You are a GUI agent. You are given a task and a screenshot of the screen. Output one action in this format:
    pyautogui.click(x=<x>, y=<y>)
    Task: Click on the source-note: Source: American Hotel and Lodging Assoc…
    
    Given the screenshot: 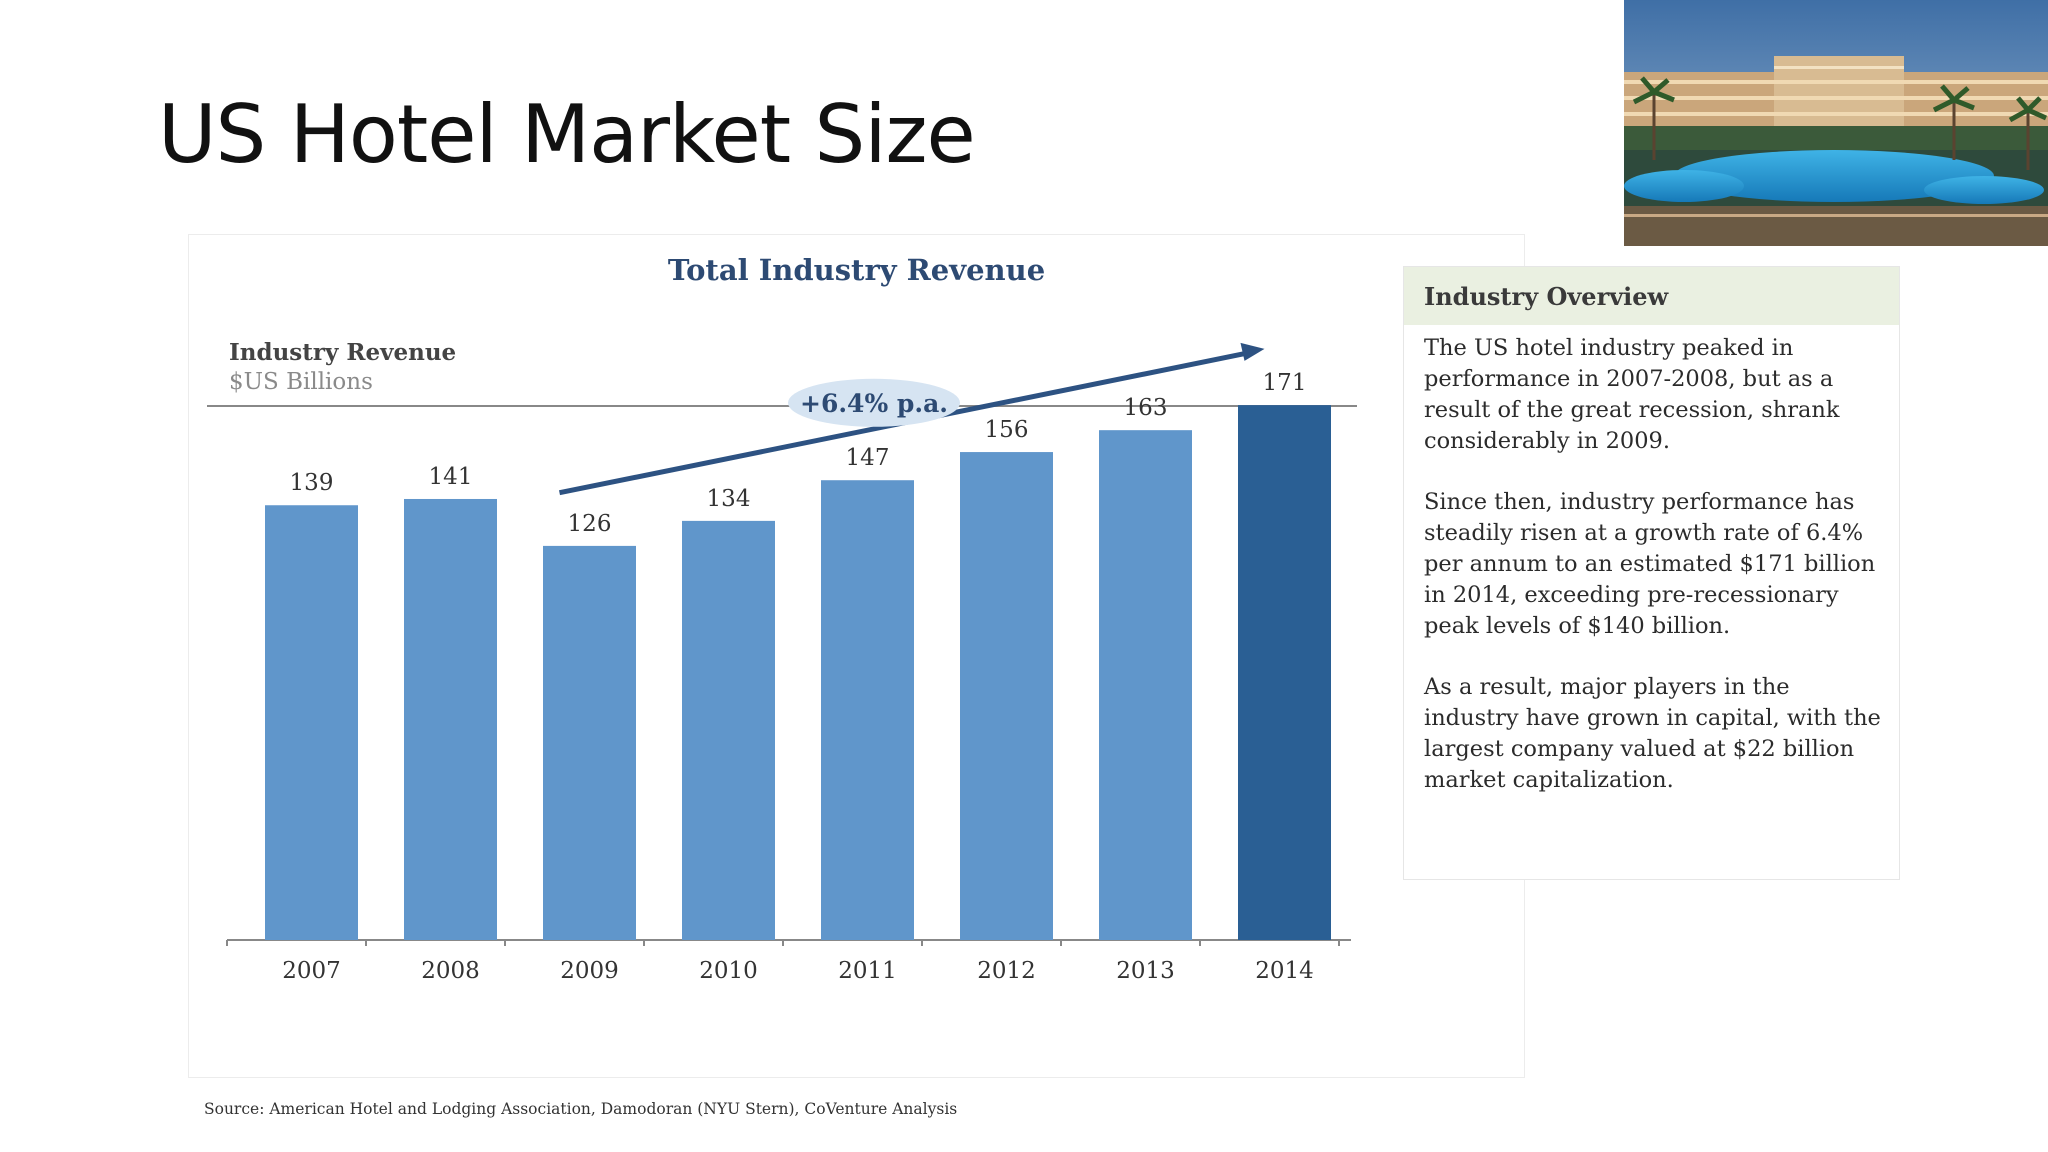 What is the action you would take?
    pyautogui.click(x=581, y=1109)
    